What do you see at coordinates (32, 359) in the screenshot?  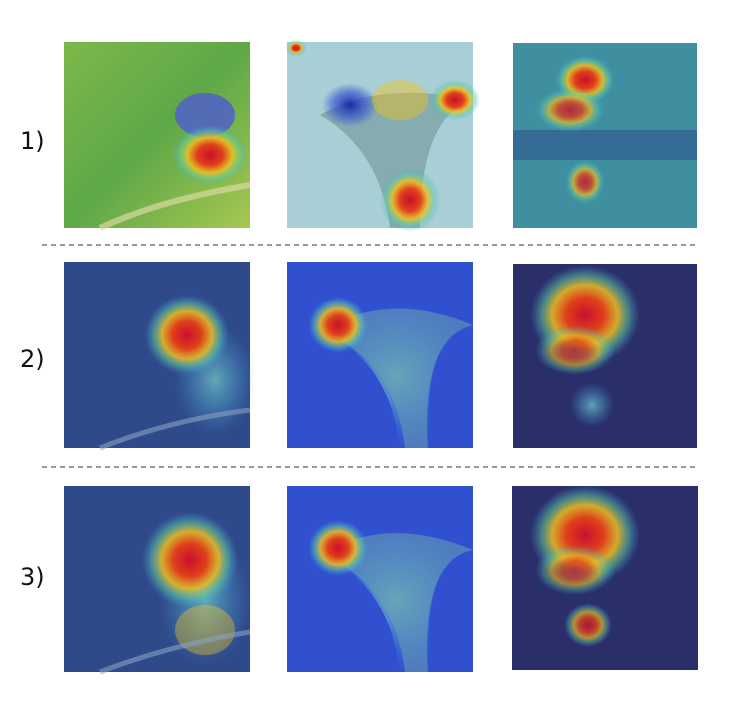 I see `row-label: 2)` at bounding box center [32, 359].